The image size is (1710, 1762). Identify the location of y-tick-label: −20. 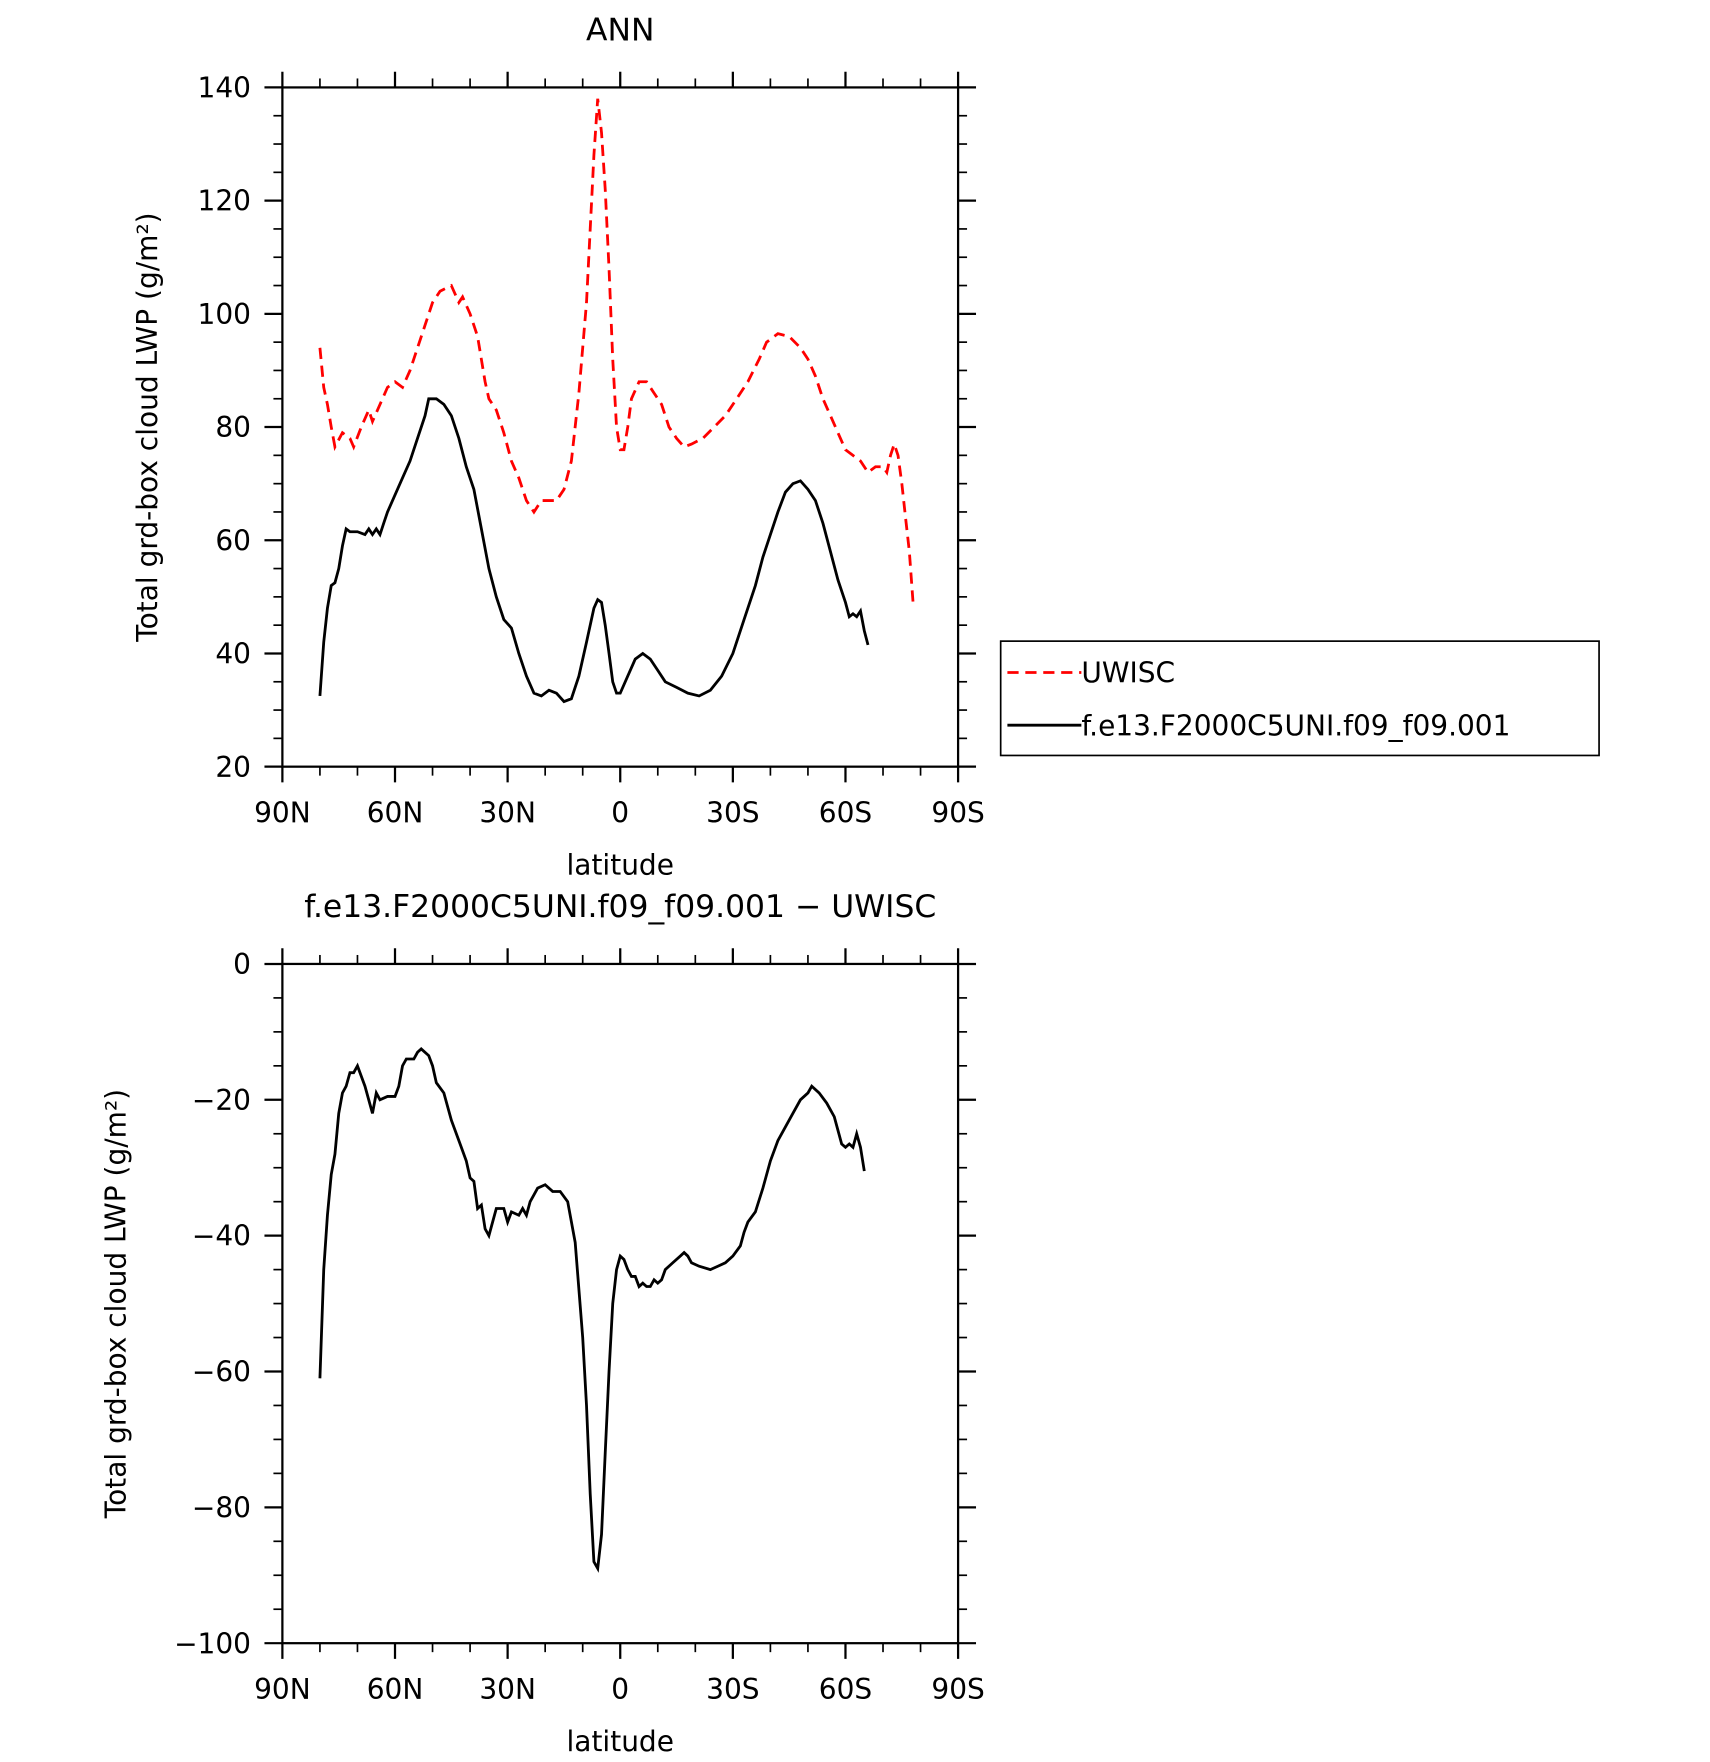
(221, 1100).